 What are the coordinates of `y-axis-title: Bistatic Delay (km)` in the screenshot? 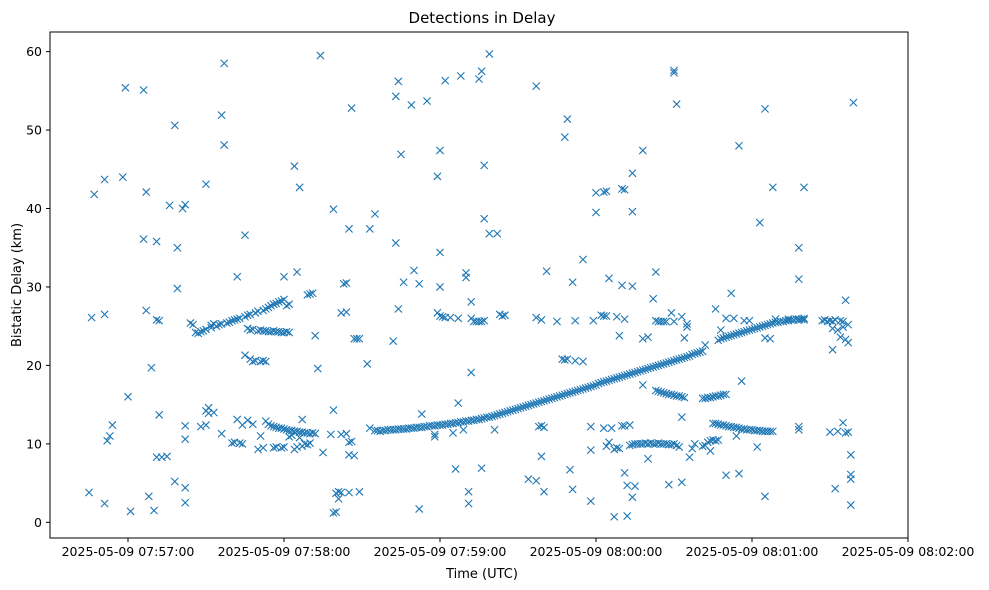 It's located at (17, 285).